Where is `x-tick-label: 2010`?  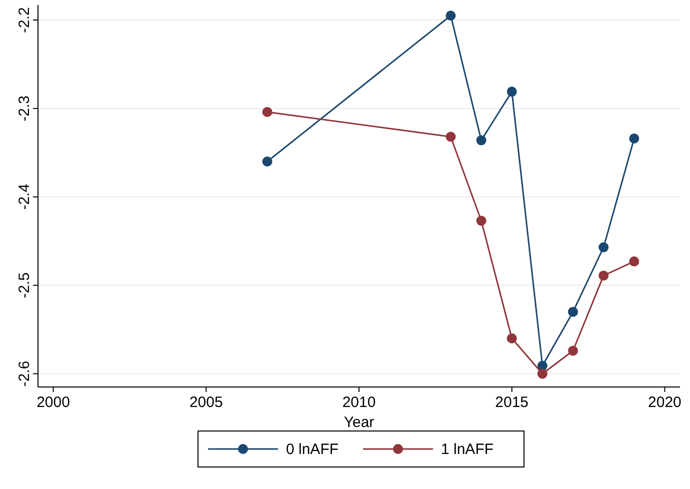 x-tick-label: 2010 is located at coordinates (359, 402).